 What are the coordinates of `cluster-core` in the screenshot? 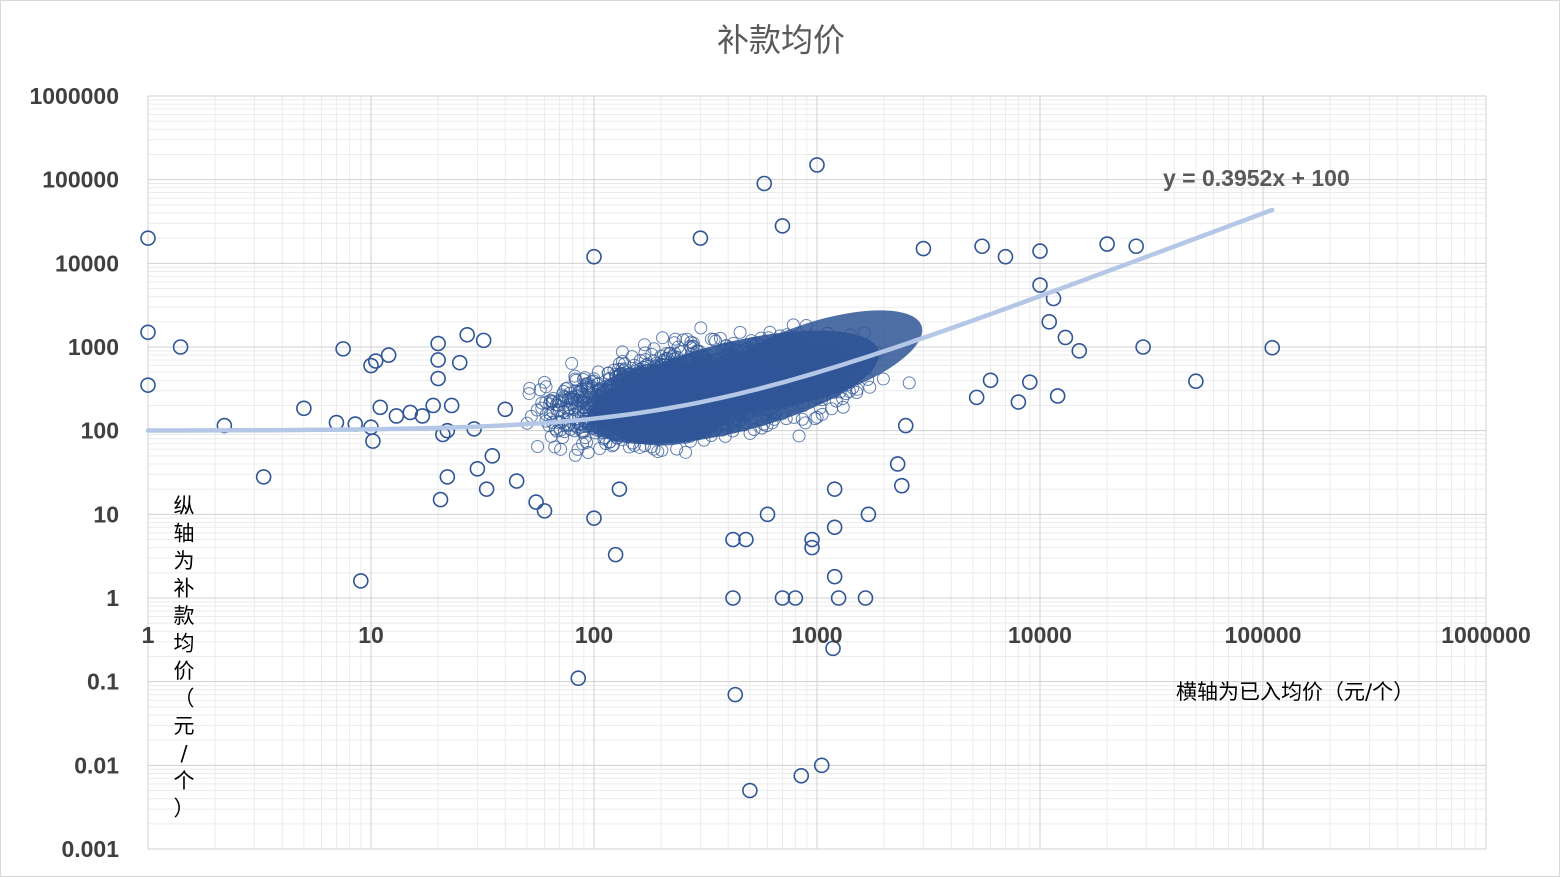 It's located at (817, 360).